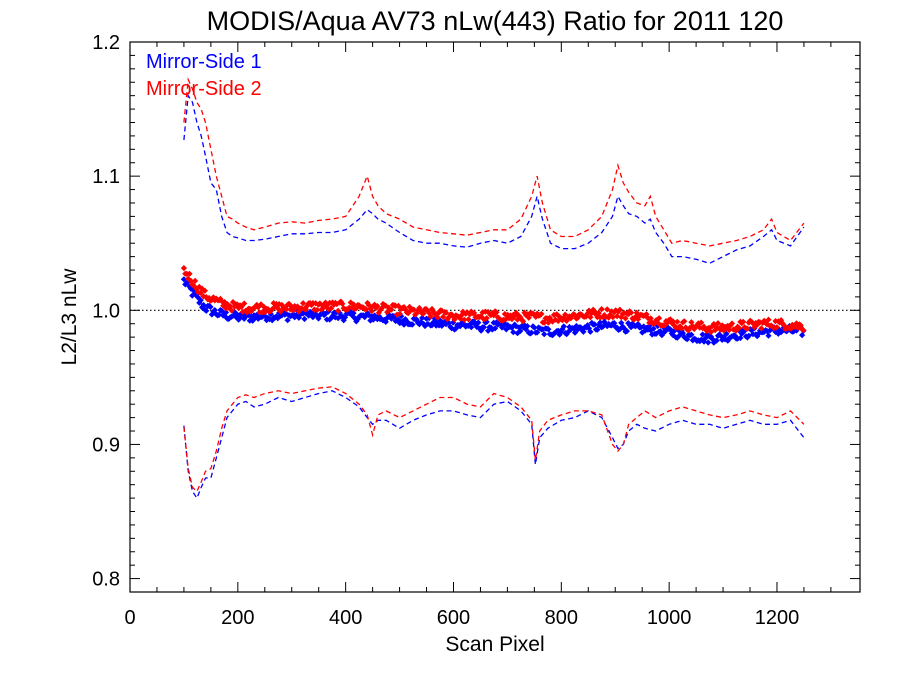 The width and height of the screenshot is (900, 675). Describe the element at coordinates (237, 618) in the screenshot. I see `x-tick-label: 200` at that location.